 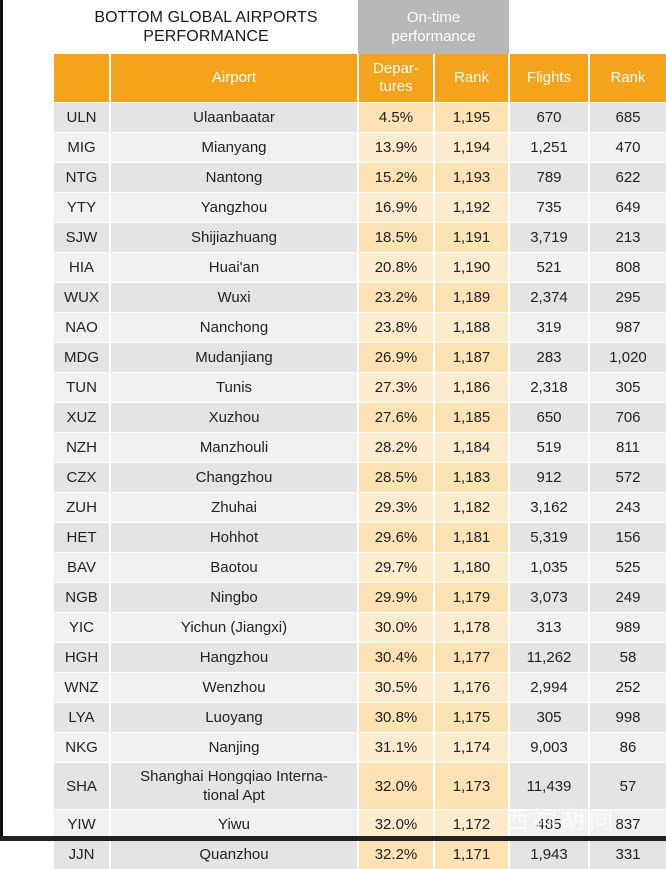 What do you see at coordinates (471, 268) in the screenshot?
I see `ontime-rank-cell: 1,190` at bounding box center [471, 268].